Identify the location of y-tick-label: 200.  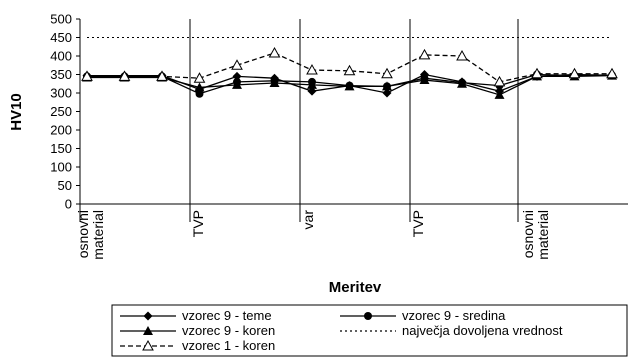
(61, 130).